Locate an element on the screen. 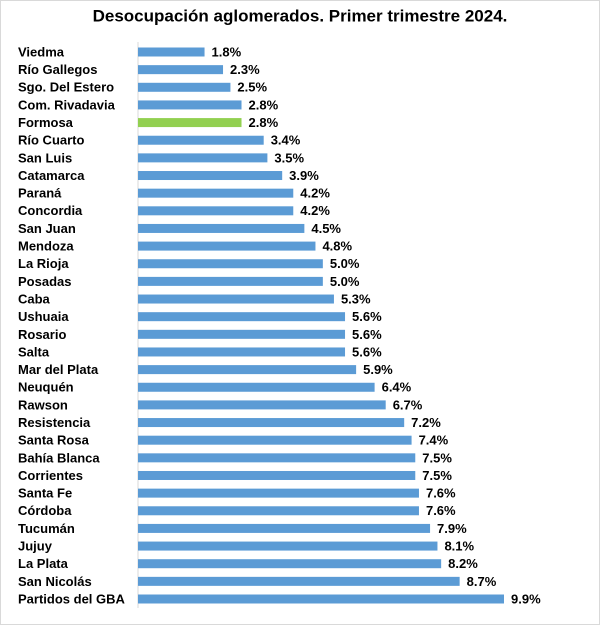 This screenshot has width=600, height=625. value-label: 8.7% is located at coordinates (482, 581).